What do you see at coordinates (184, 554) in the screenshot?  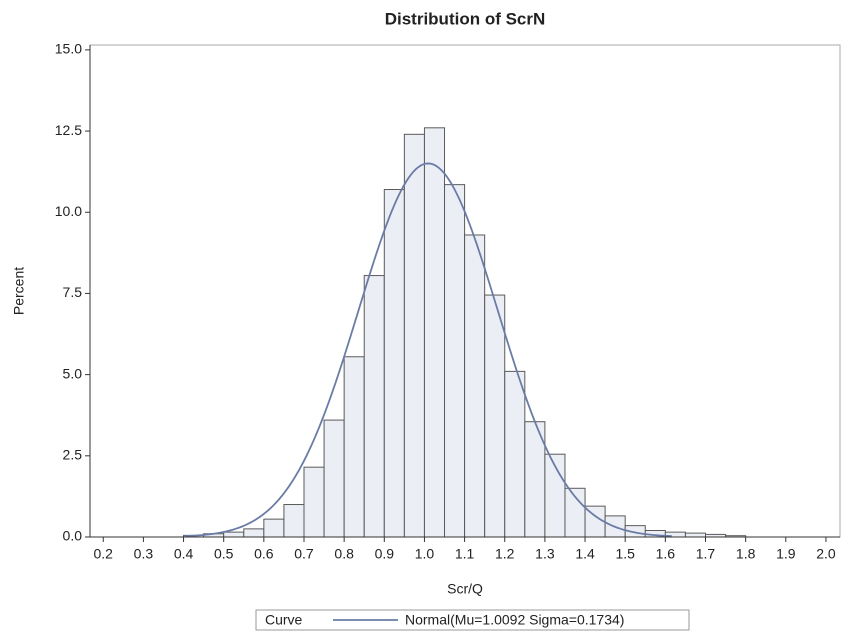 I see `x-tick-label: 0.4` at bounding box center [184, 554].